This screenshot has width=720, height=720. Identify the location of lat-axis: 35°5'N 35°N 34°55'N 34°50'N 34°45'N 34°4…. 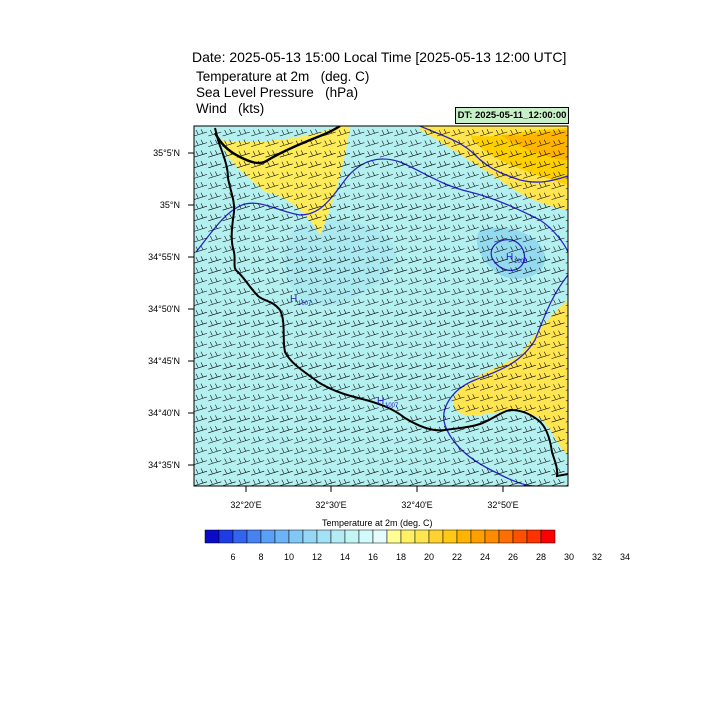
(171, 309).